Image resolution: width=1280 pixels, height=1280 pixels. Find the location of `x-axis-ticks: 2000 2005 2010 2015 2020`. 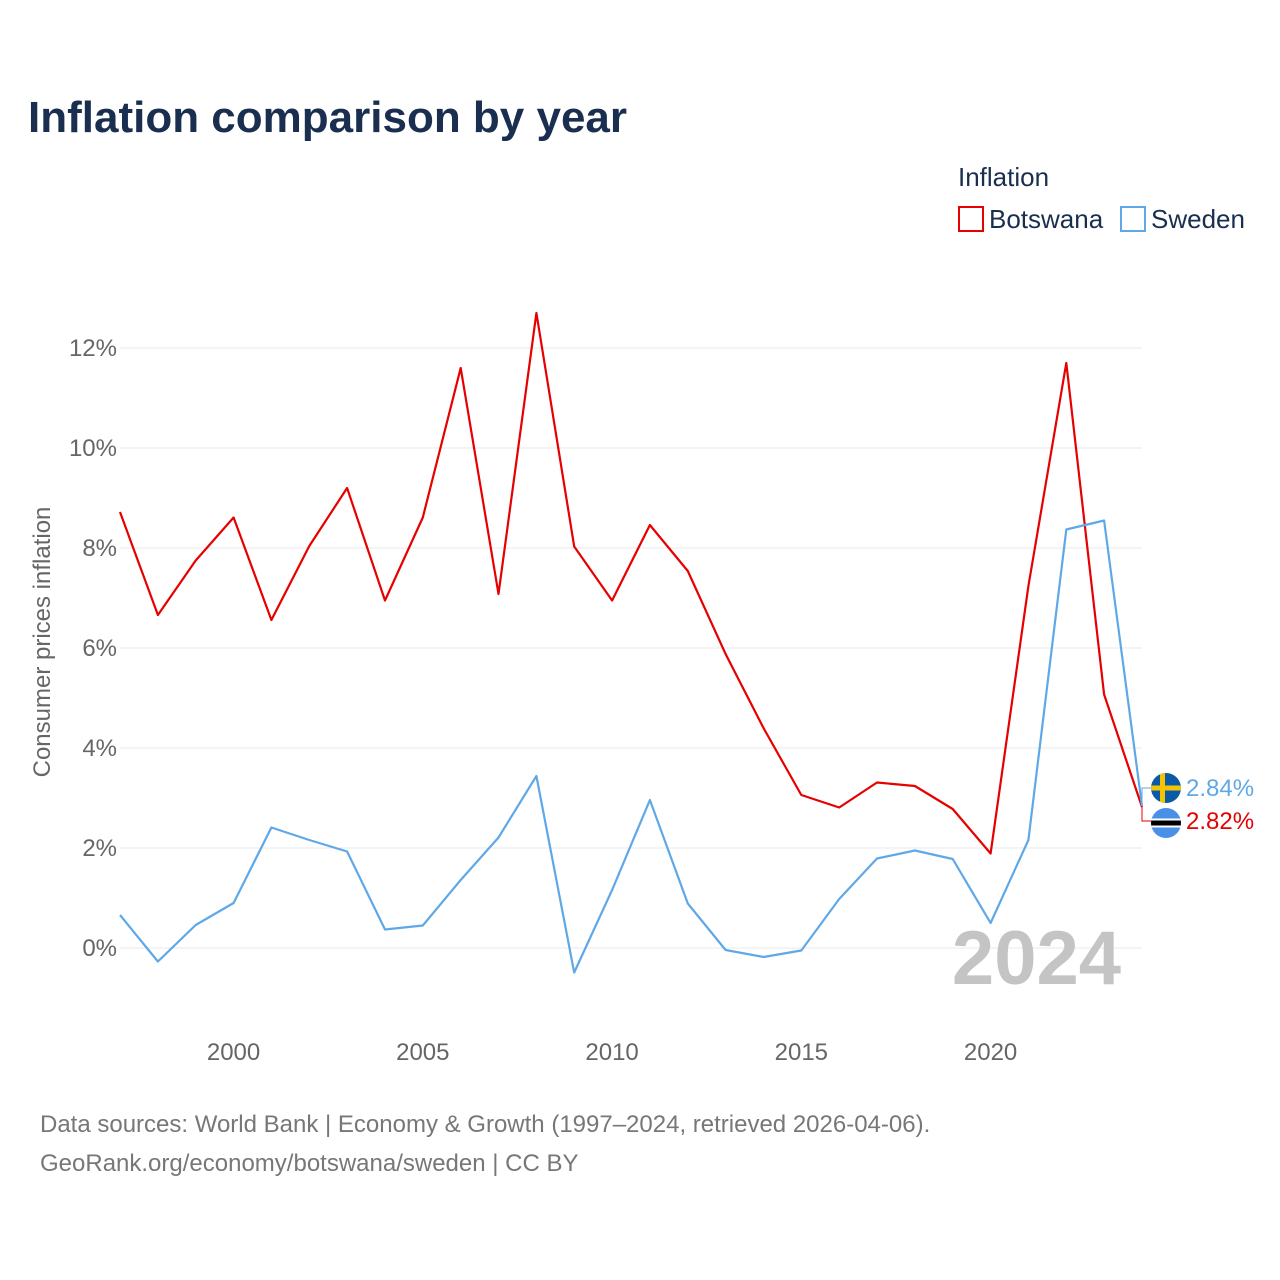

x-axis-ticks: 2000 2005 2010 2015 2020 is located at coordinates (612, 1052).